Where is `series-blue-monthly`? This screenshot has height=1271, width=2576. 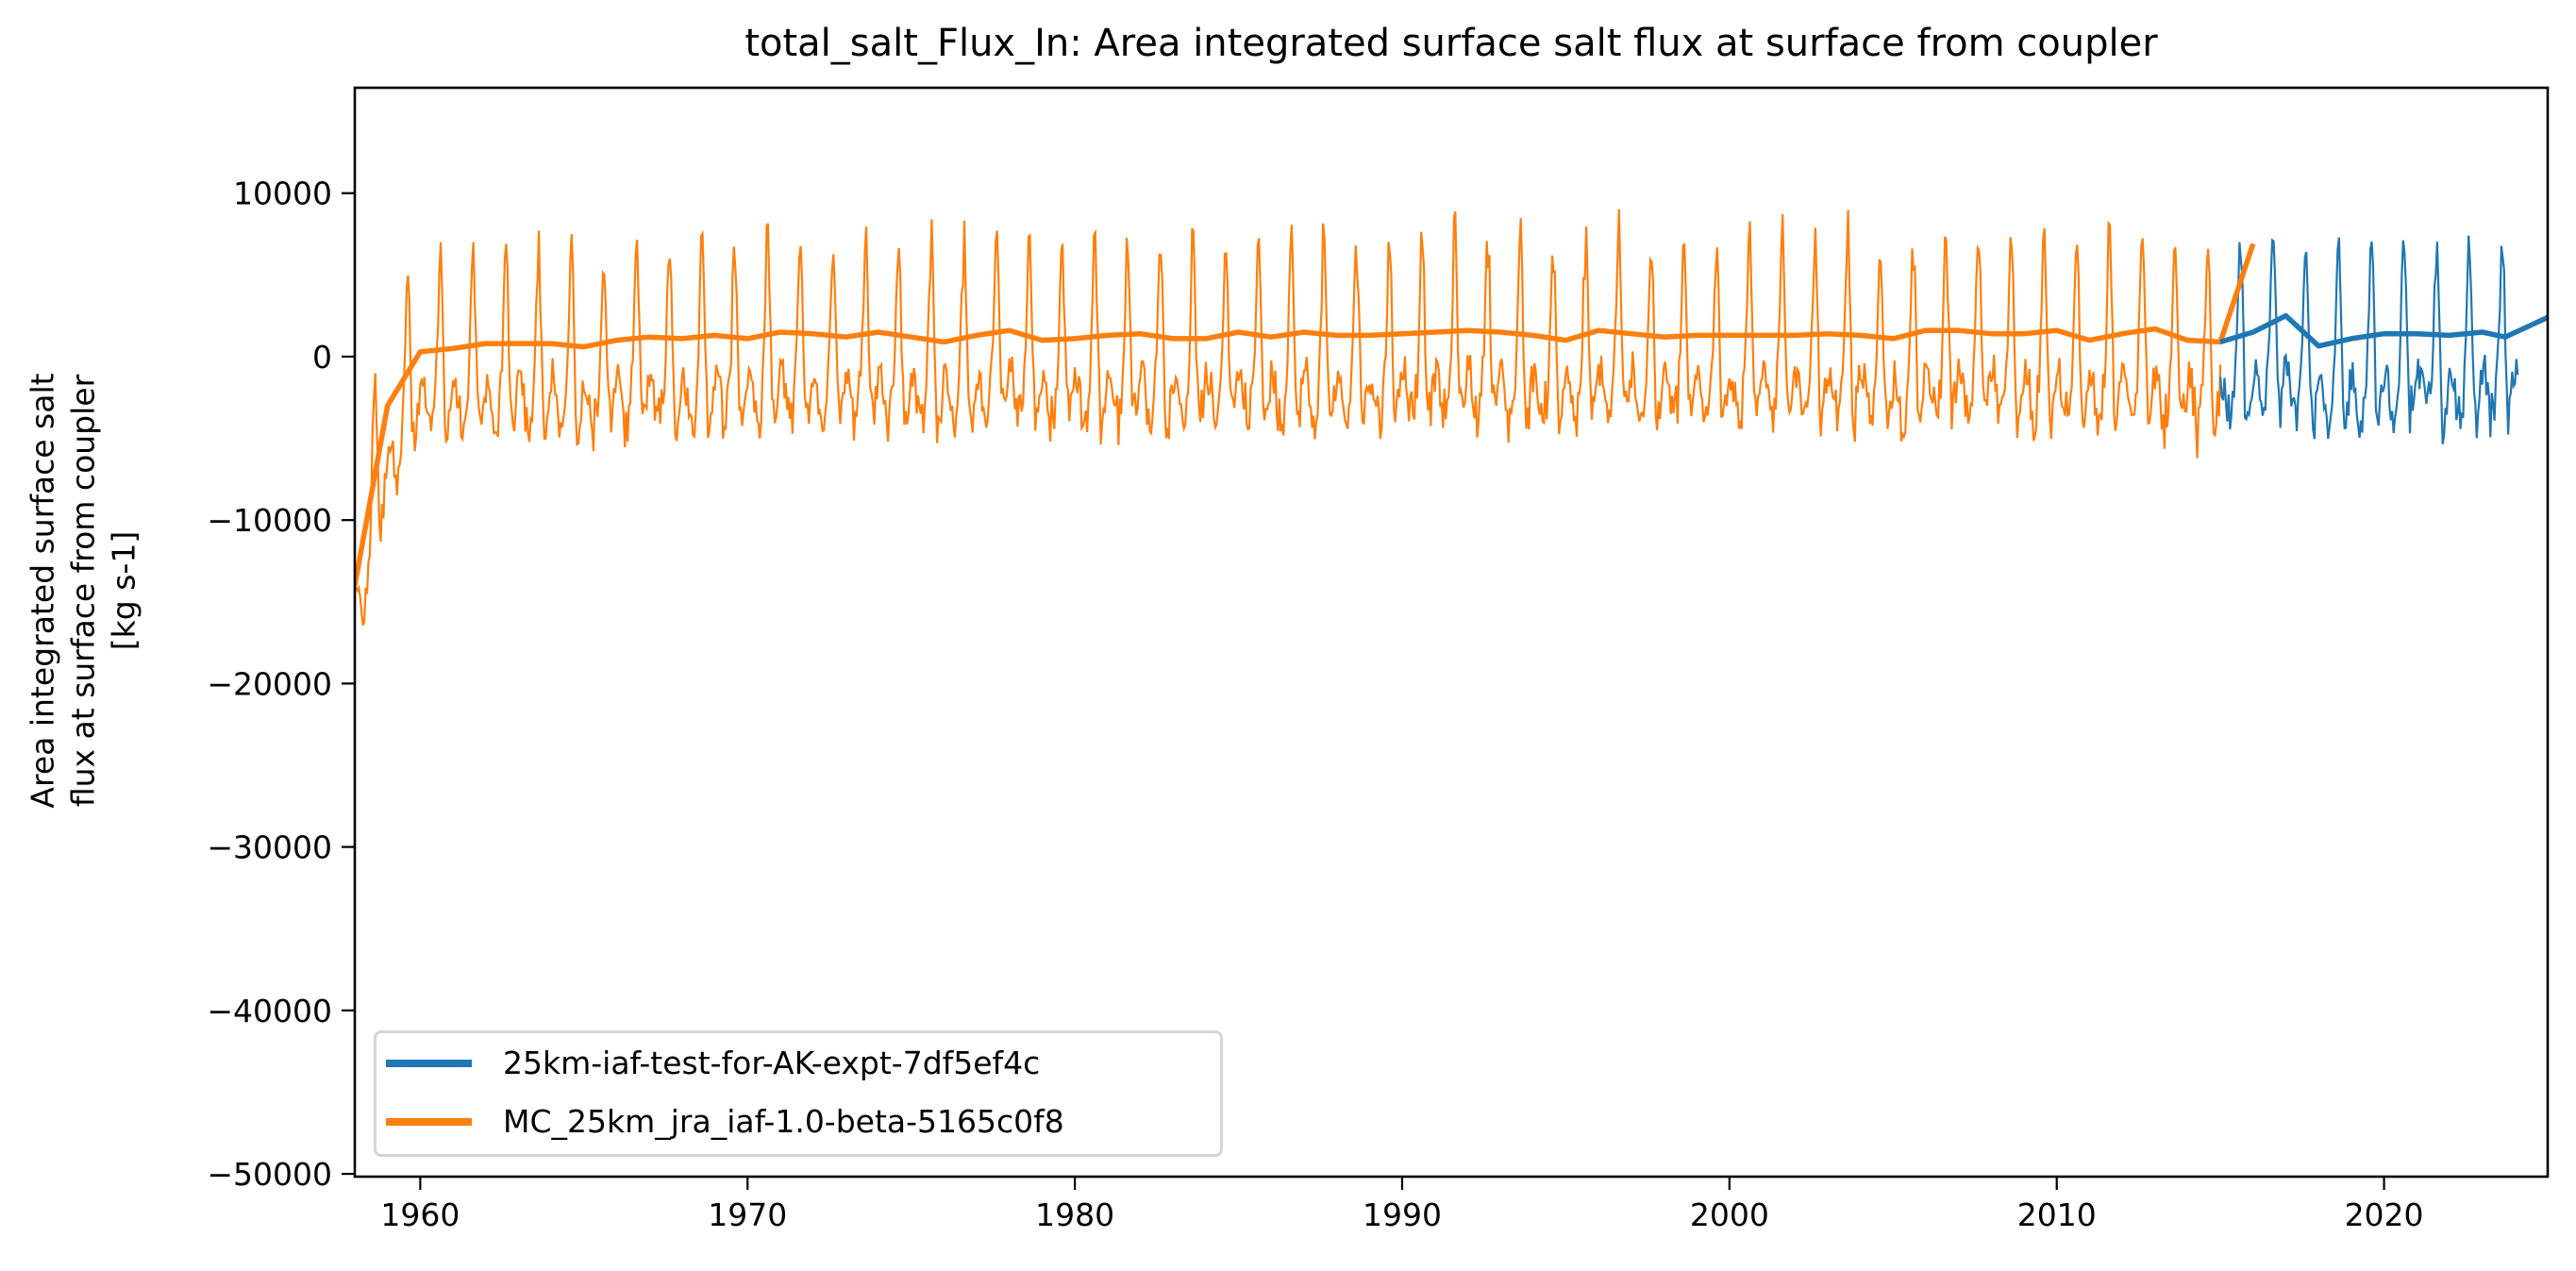 series-blue-monthly is located at coordinates (2369, 339).